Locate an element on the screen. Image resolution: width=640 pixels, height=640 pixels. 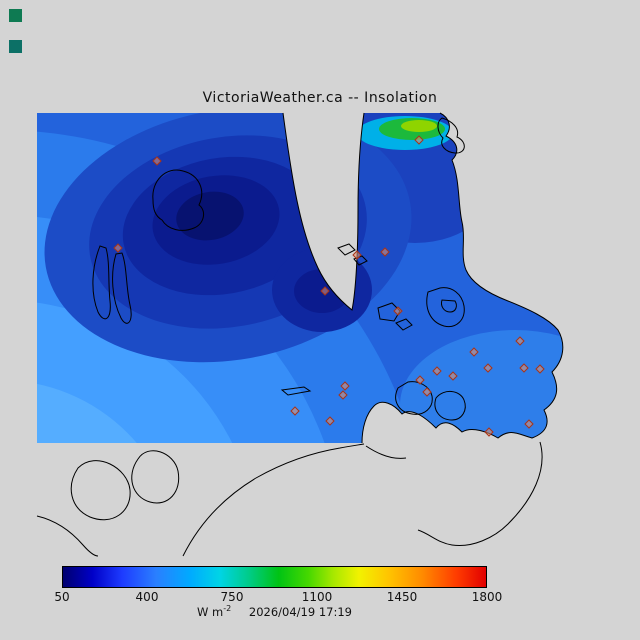
colorbar-tick-label: 1100 is located at coordinates (317, 597).